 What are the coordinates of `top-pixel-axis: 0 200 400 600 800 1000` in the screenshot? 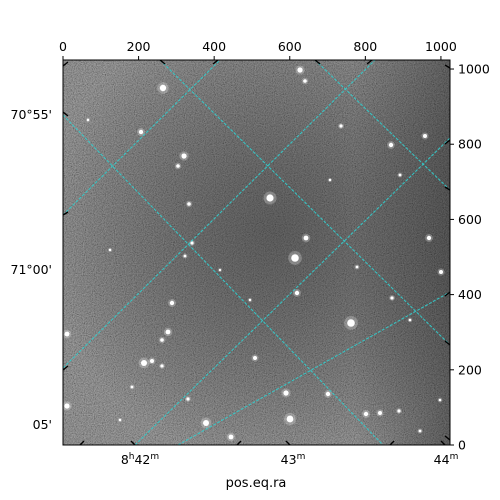 It's located at (258, 49).